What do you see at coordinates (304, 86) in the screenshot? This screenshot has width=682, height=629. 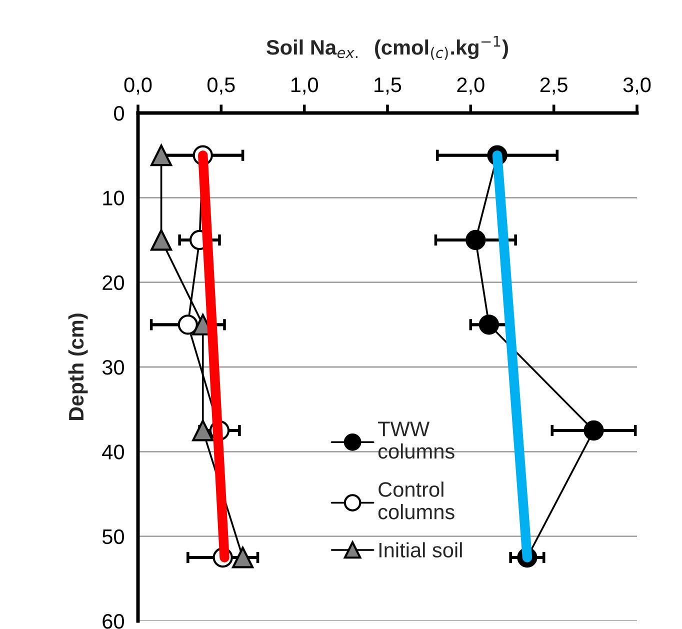 I see `x-tick-label: 1,0` at bounding box center [304, 86].